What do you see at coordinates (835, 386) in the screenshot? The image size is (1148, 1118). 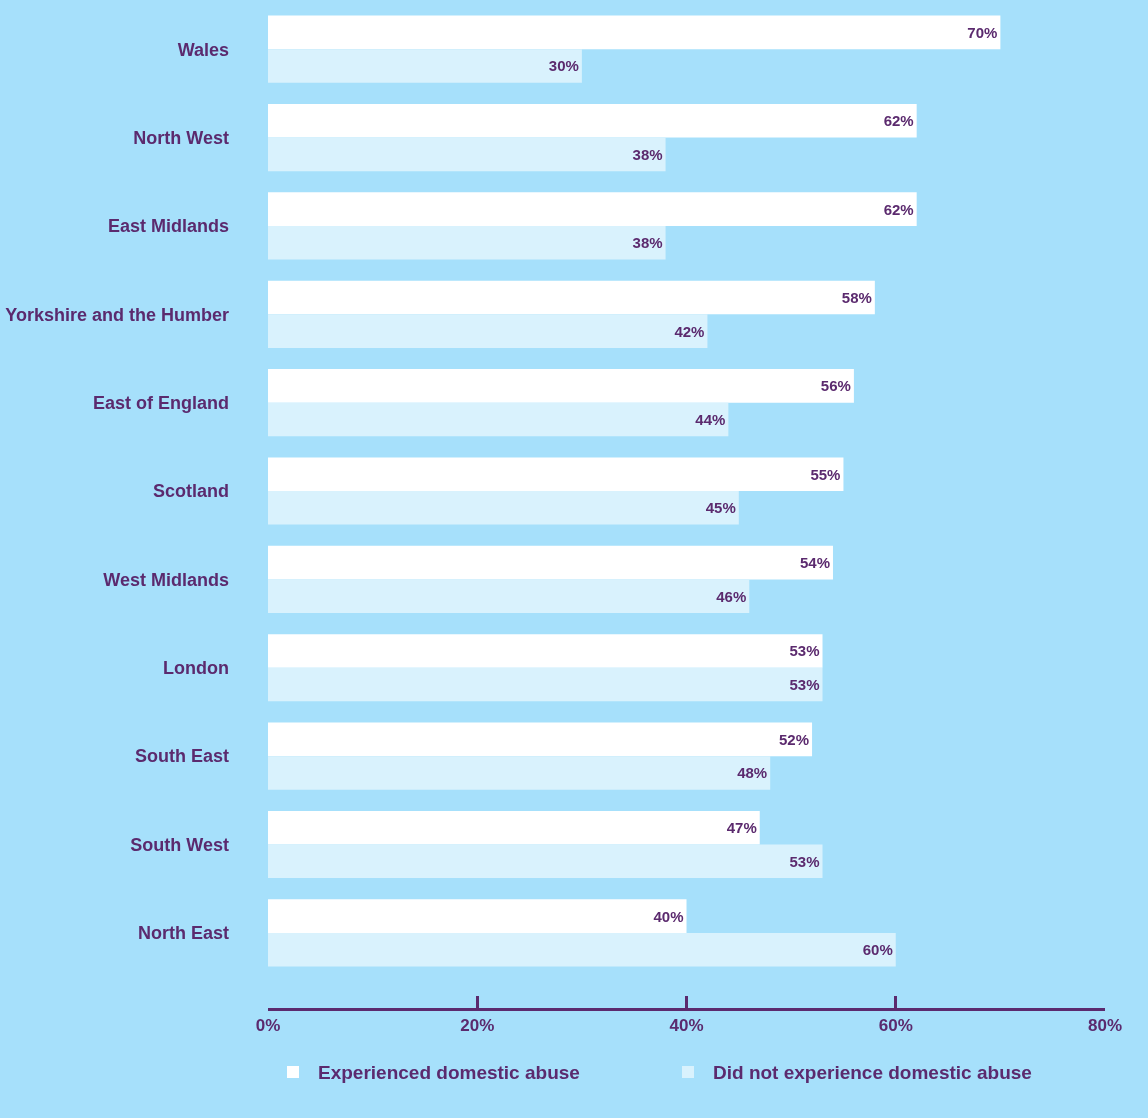 I see `data-label: 56%` at bounding box center [835, 386].